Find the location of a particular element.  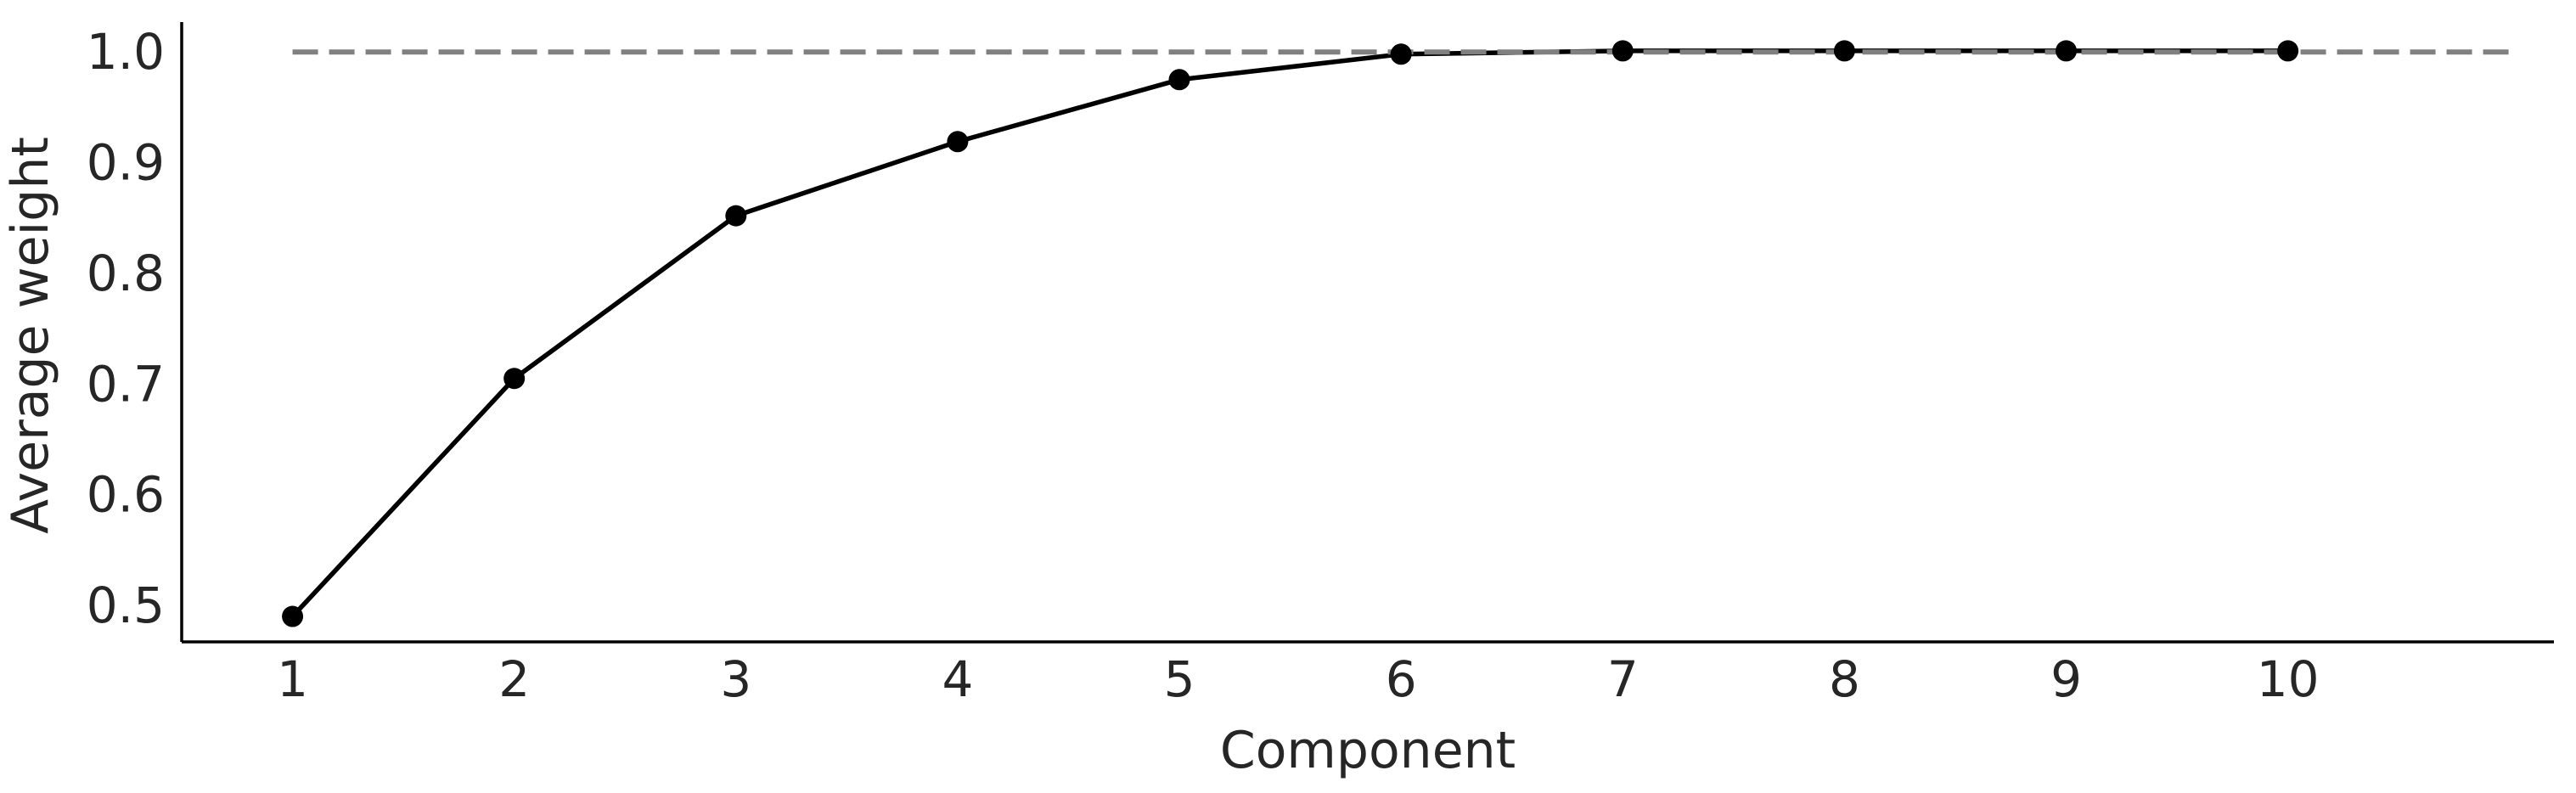

y-tick-label: 0.7 is located at coordinates (126, 384).